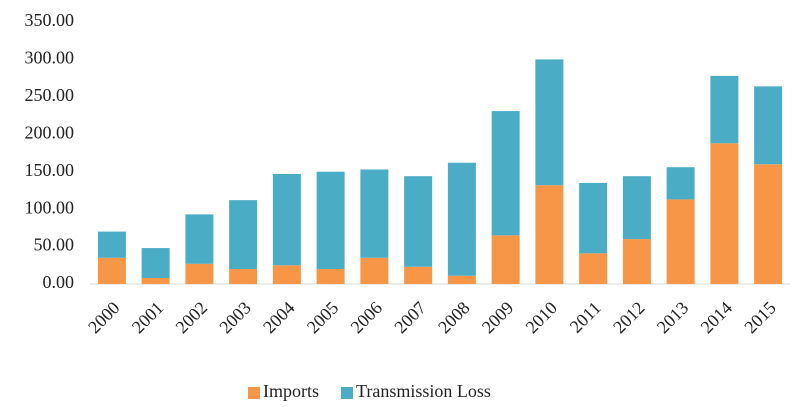 This screenshot has height=407, width=799. Describe the element at coordinates (498, 318) in the screenshot. I see `x-tick-label: 2009` at that location.